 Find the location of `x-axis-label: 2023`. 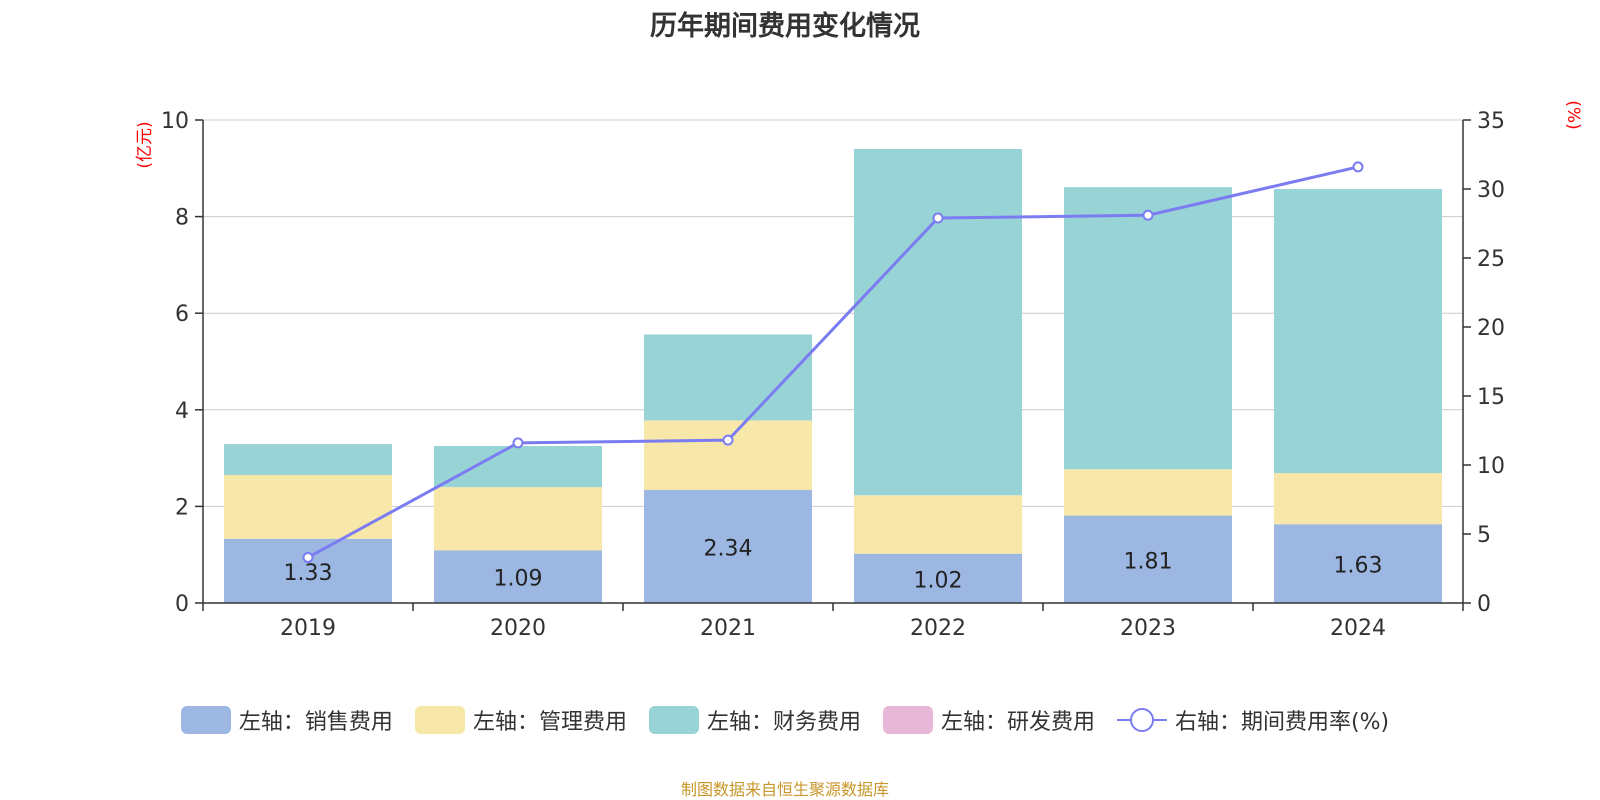

x-axis-label: 2023 is located at coordinates (1148, 628).